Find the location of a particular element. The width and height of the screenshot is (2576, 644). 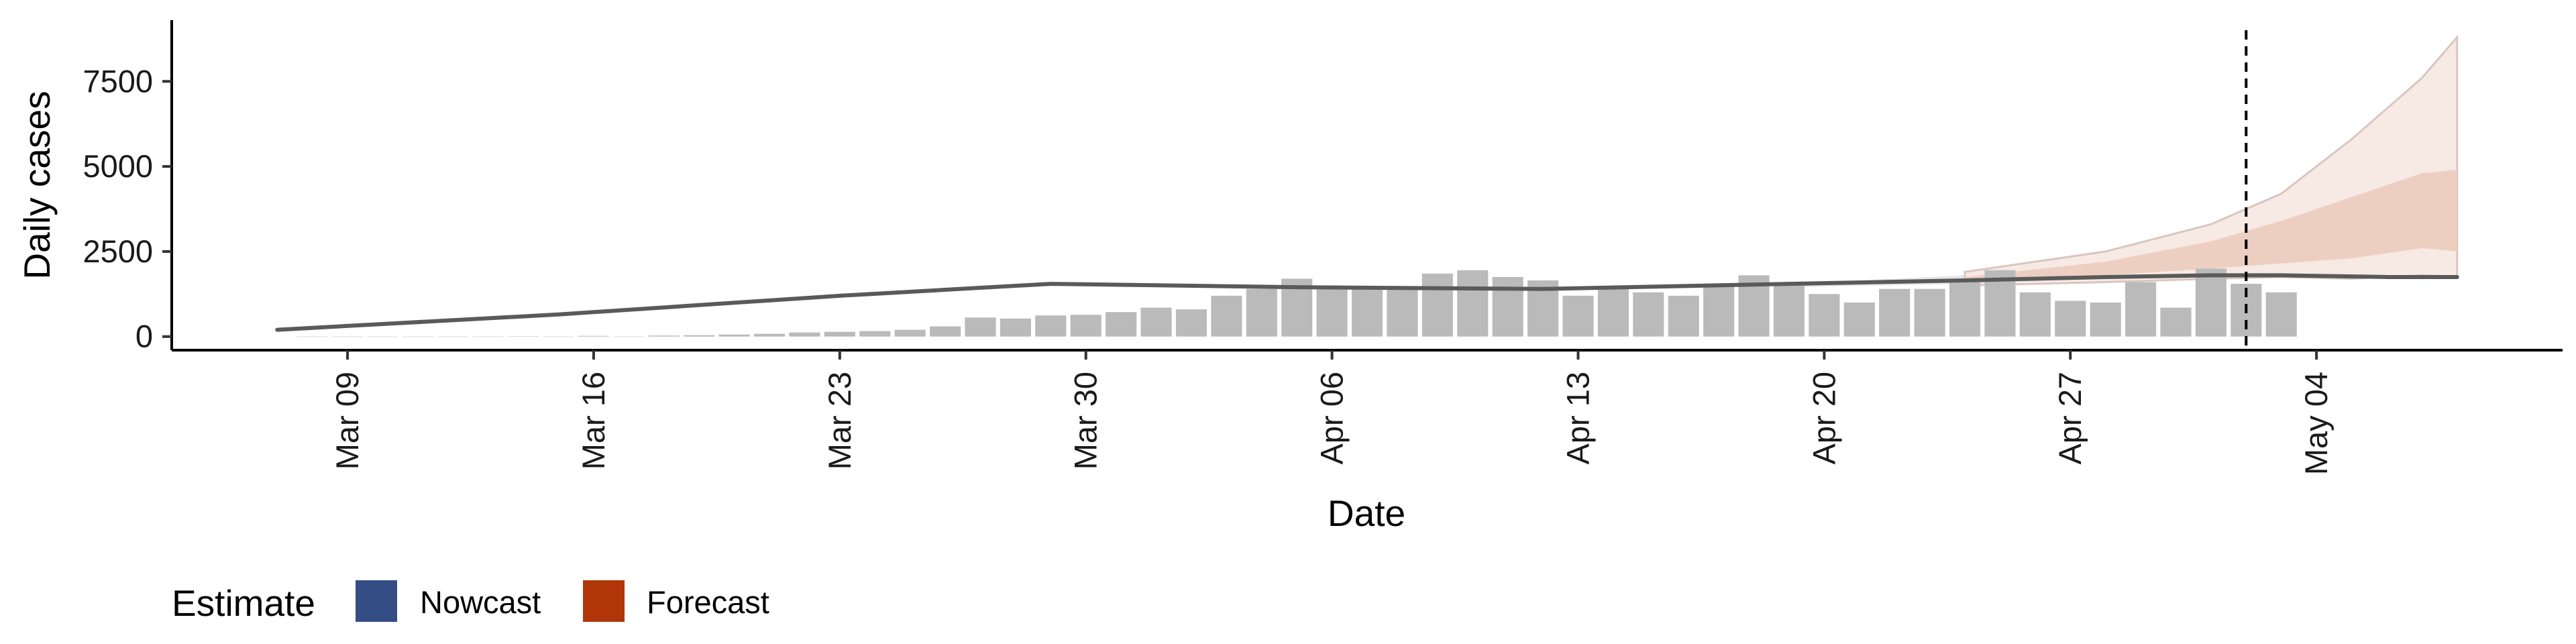

y-tick-label: 0 is located at coordinates (144, 336).